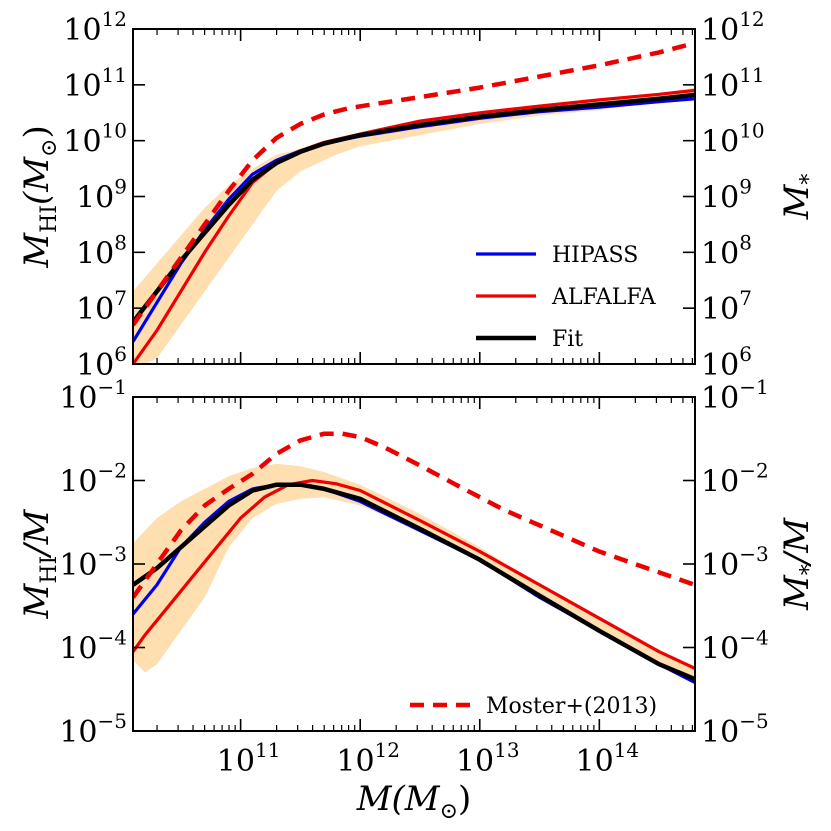 This screenshot has width=831, height=831. I want to click on bottom-ytick-label-right: 10⁻¹, so click(735, 395).